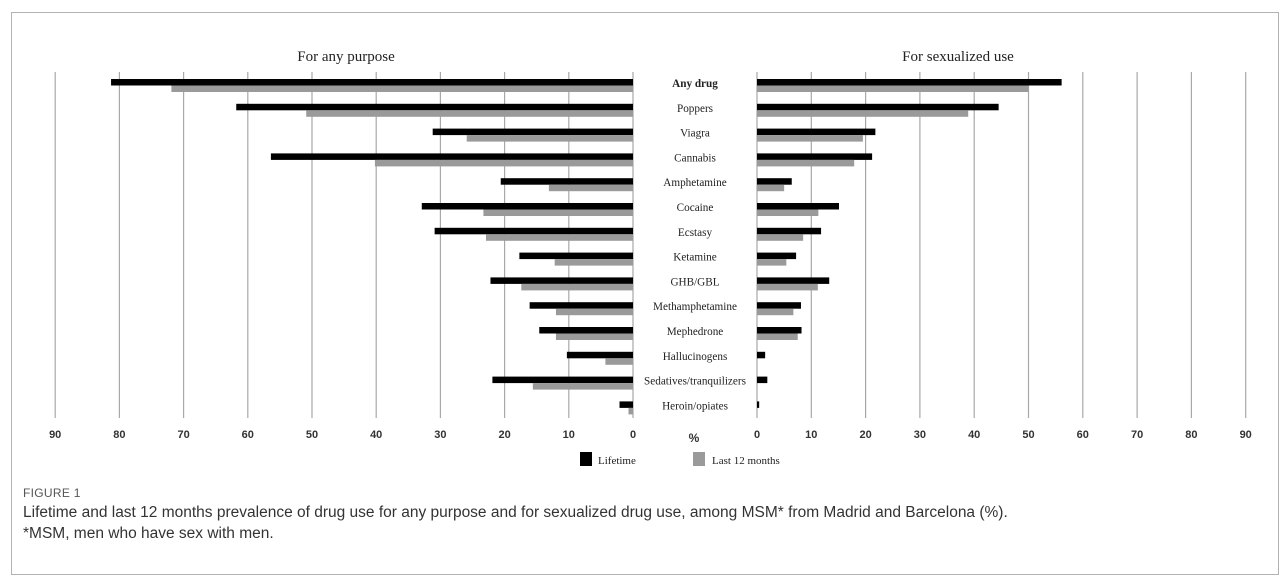 Image resolution: width=1282 pixels, height=579 pixels. I want to click on tick-right-50: 50, so click(1028, 435).